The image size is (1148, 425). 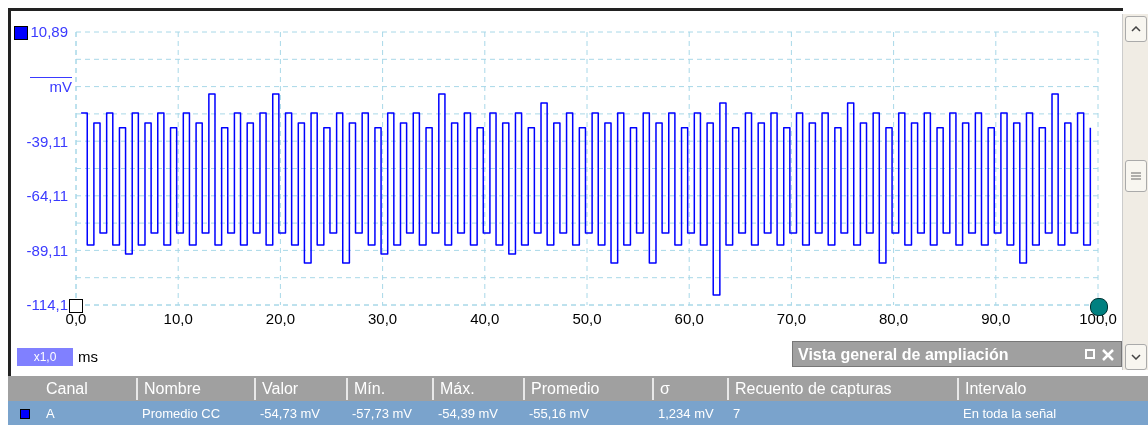 What do you see at coordinates (383, 318) in the screenshot?
I see `x-tick-label: 30,0` at bounding box center [383, 318].